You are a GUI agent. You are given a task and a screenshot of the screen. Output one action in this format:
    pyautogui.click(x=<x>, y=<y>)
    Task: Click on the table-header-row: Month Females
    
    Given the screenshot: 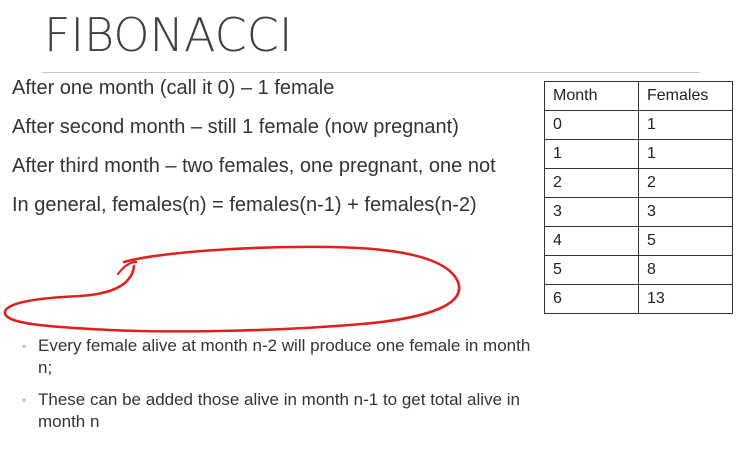 What is the action you would take?
    pyautogui.click(x=638, y=96)
    